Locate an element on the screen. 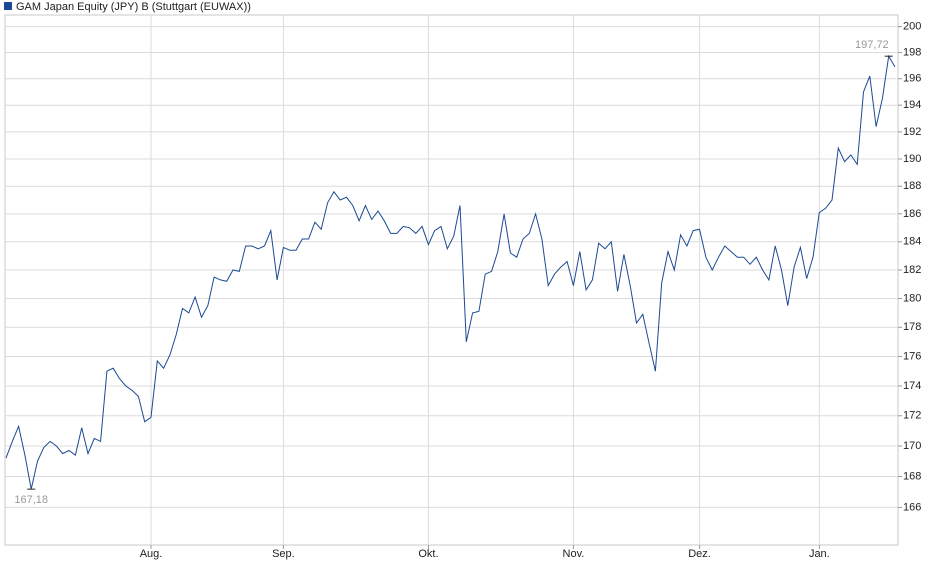  x-tick-label: Dez. is located at coordinates (699, 554).